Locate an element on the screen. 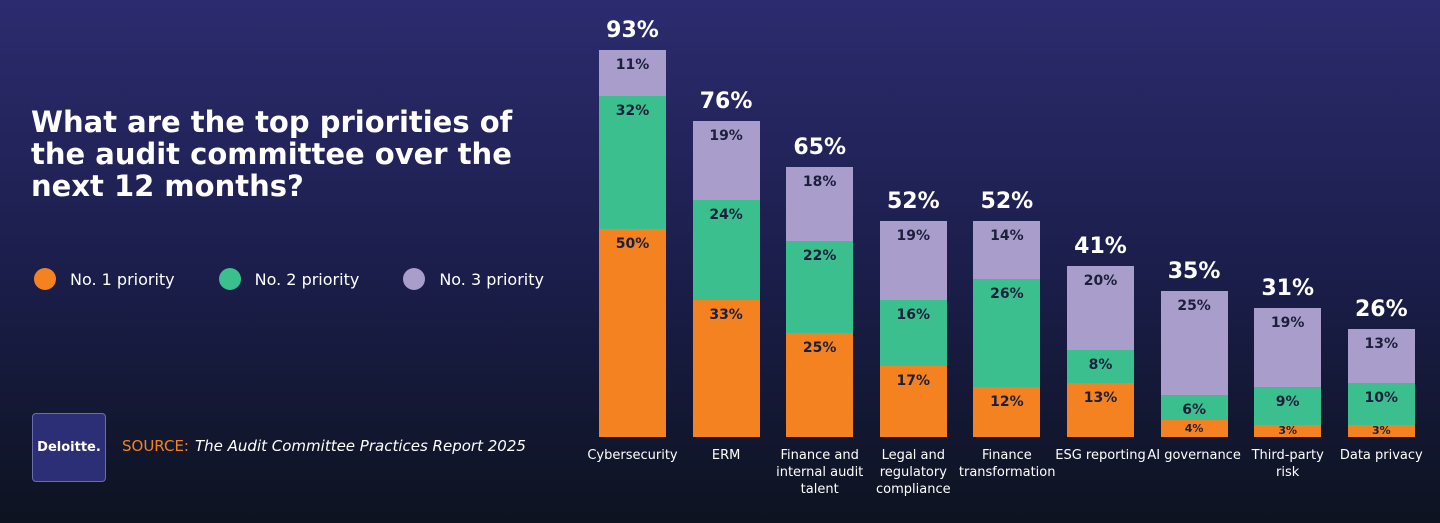  value-label: 20% is located at coordinates (1100, 281).